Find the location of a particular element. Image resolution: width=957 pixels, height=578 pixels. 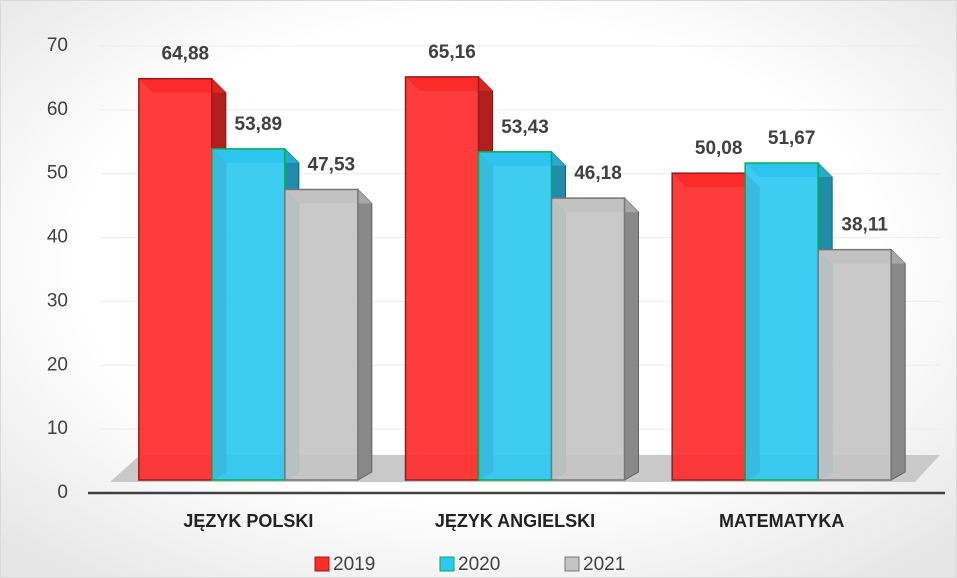

data-label: 64,88 is located at coordinates (186, 54).